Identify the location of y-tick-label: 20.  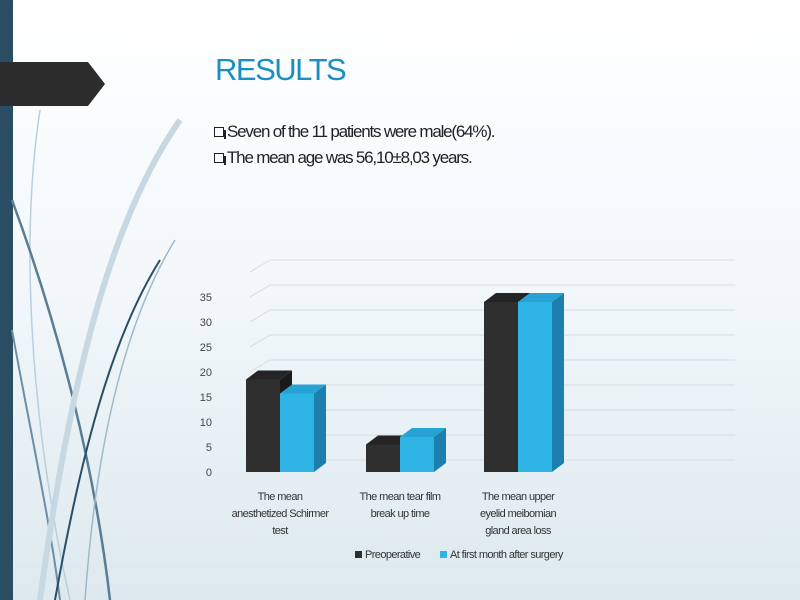
(206, 373).